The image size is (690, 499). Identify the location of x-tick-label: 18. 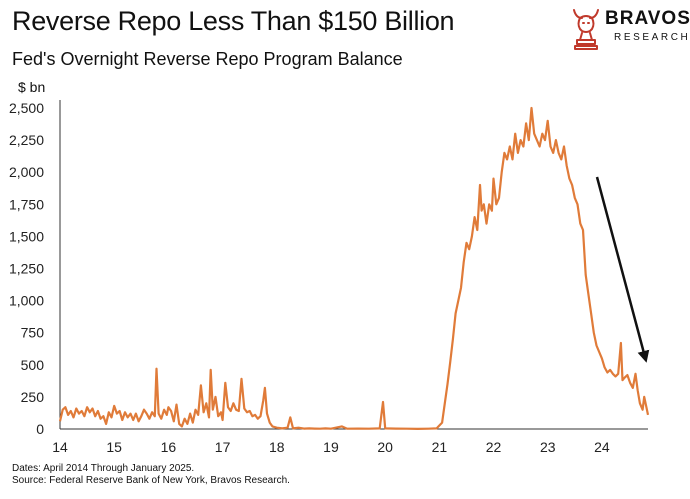
(277, 447).